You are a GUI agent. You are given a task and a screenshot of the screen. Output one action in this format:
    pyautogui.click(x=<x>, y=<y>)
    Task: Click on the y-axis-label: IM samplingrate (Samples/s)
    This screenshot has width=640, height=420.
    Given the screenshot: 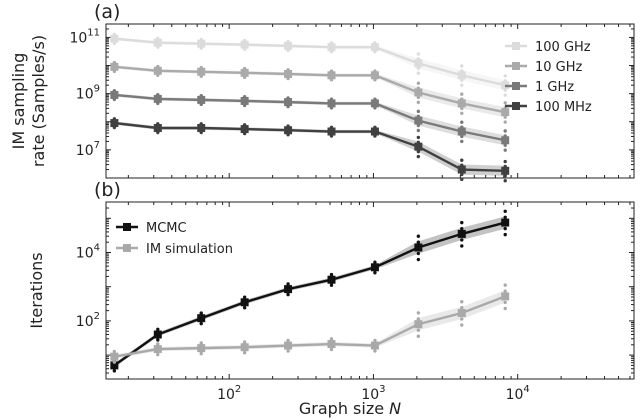 What is the action you would take?
    pyautogui.click(x=28, y=101)
    